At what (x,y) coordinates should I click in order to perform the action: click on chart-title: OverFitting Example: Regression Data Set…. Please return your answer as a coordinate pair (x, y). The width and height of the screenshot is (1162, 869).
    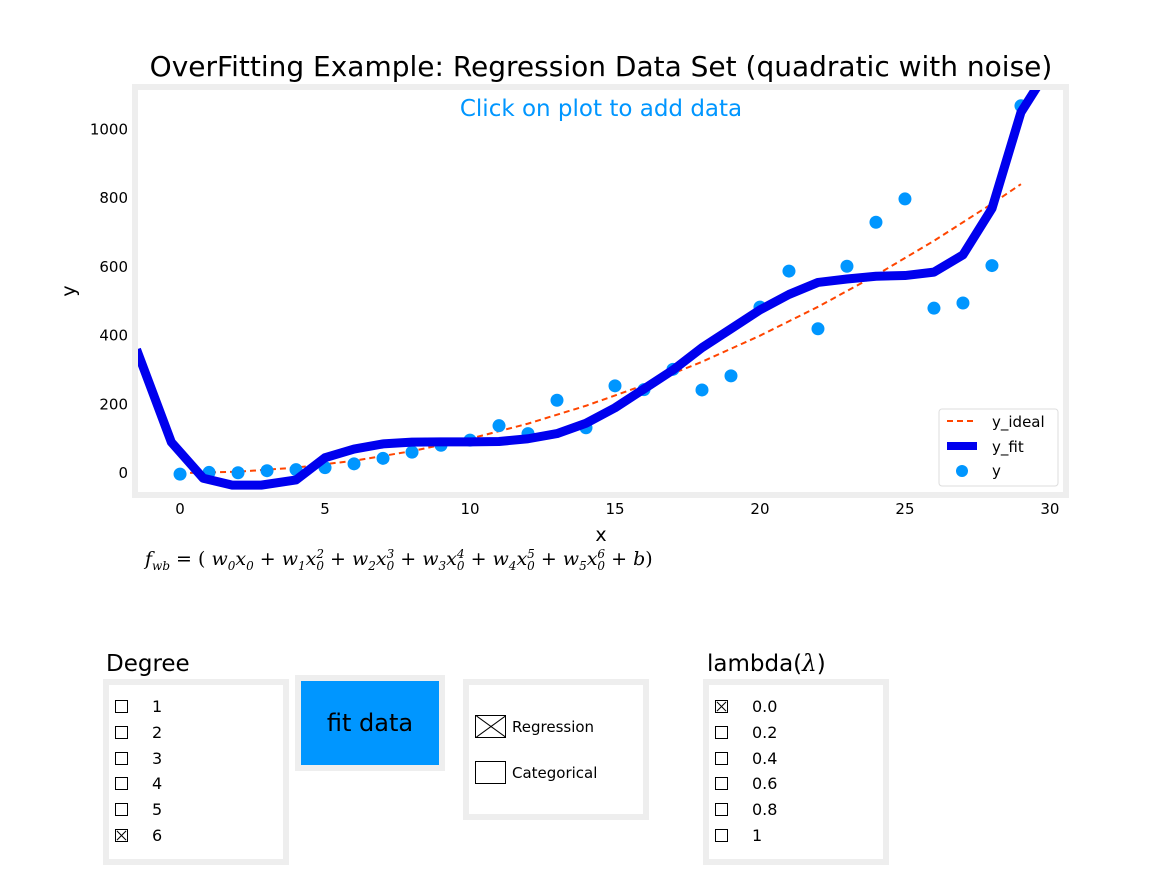
    Looking at the image, I should click on (601, 66).